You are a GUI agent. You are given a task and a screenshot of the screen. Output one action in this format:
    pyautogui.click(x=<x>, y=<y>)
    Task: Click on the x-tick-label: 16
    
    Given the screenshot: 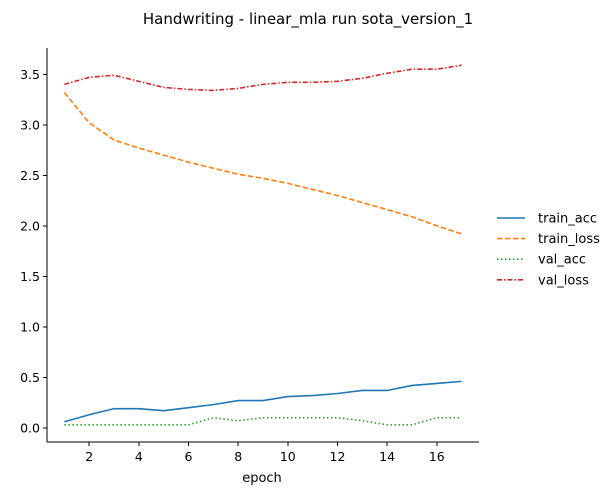 What is the action you would take?
    pyautogui.click(x=437, y=456)
    